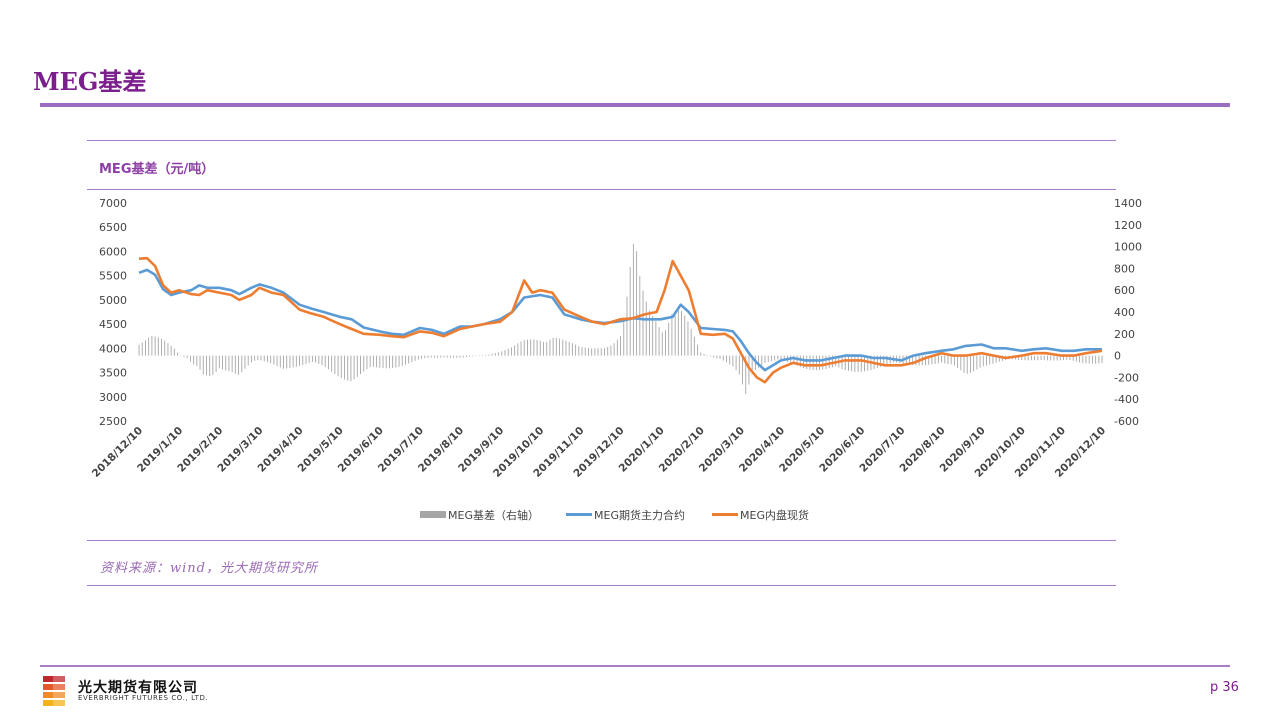  I want to click on futures-line, so click(620, 320).